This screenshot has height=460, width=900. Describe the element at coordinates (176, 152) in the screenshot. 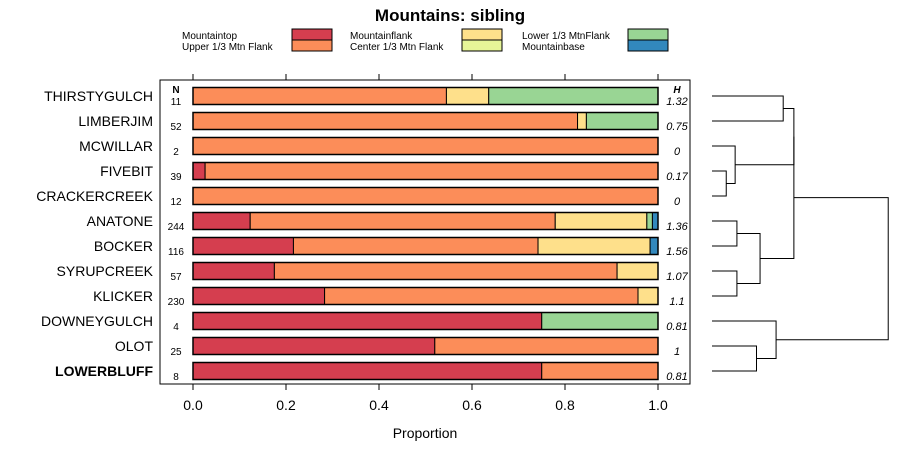

I see `n-value: 2` at that location.